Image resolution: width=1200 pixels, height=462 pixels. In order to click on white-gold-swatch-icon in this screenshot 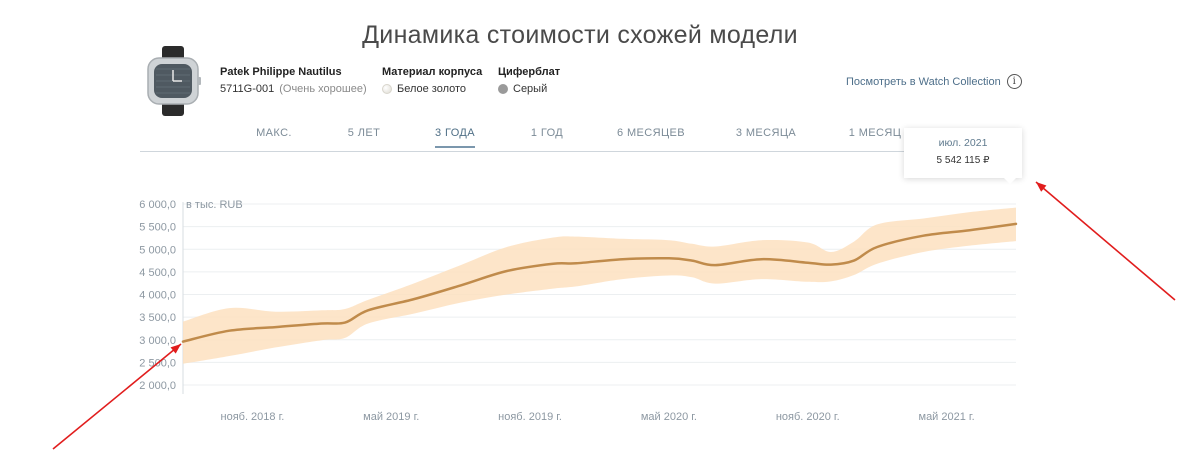, I will do `click(387, 89)`.